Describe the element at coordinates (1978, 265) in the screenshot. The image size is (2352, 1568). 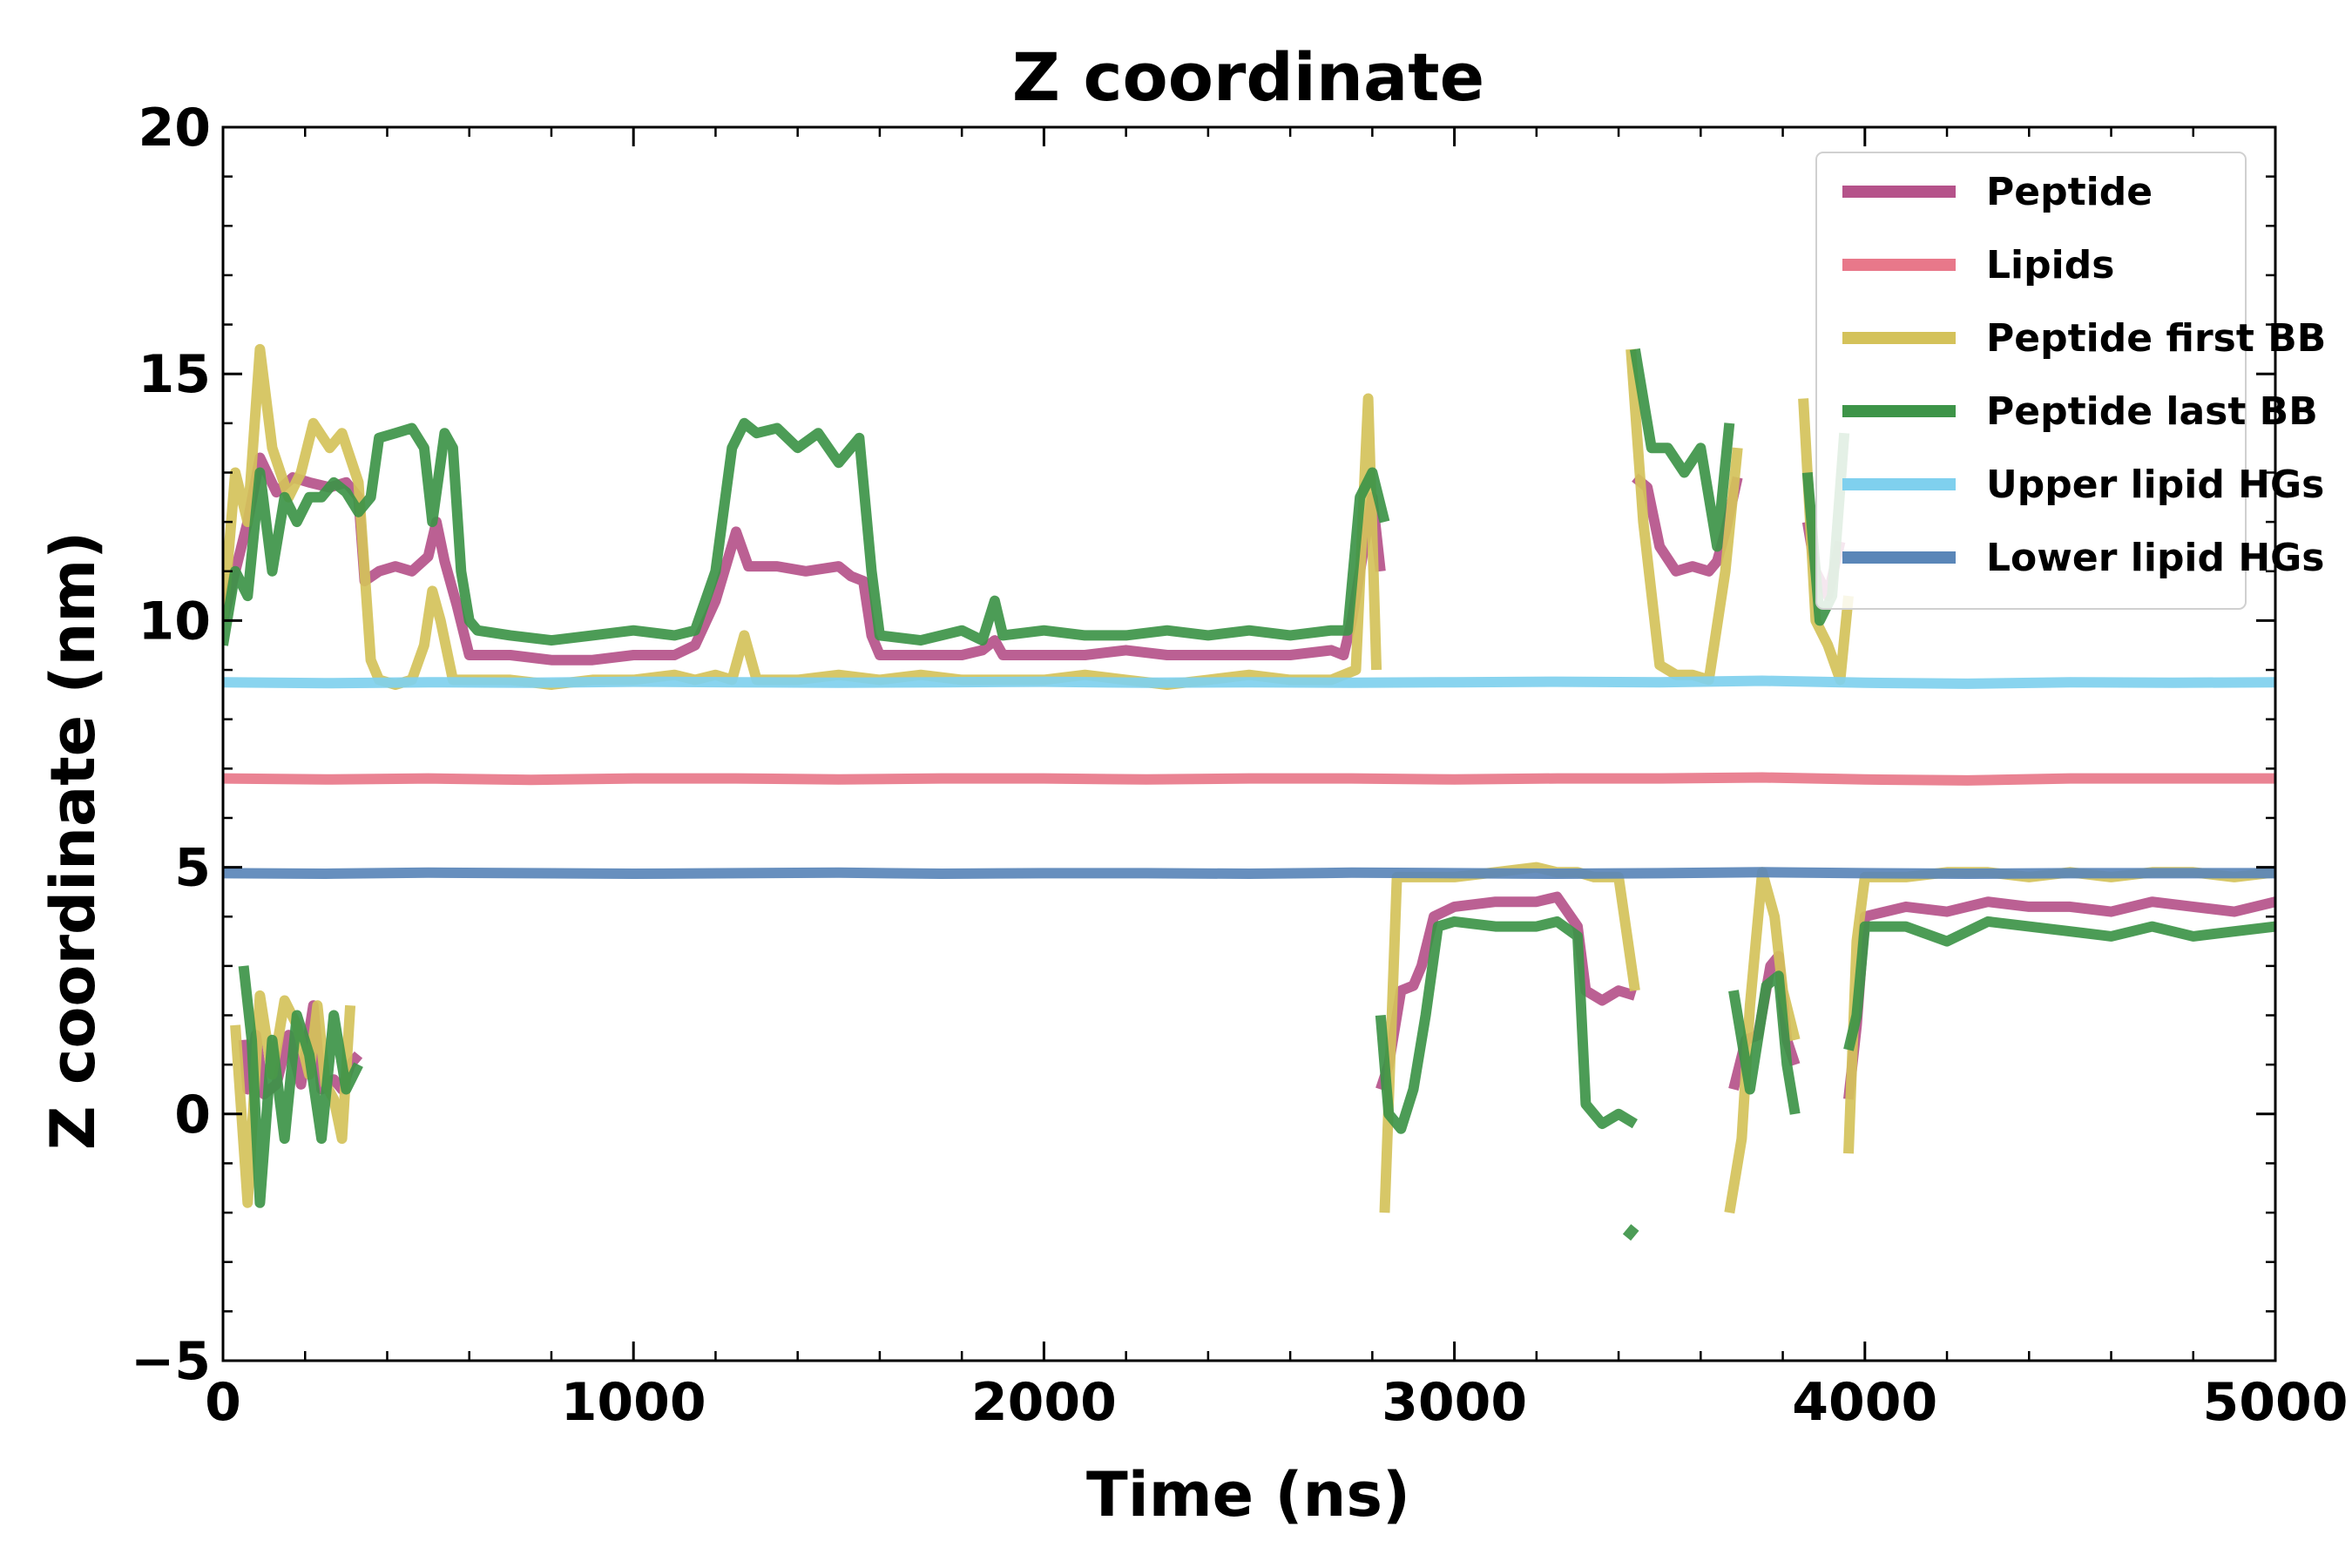
I see `legend-item: Lipids` at that location.